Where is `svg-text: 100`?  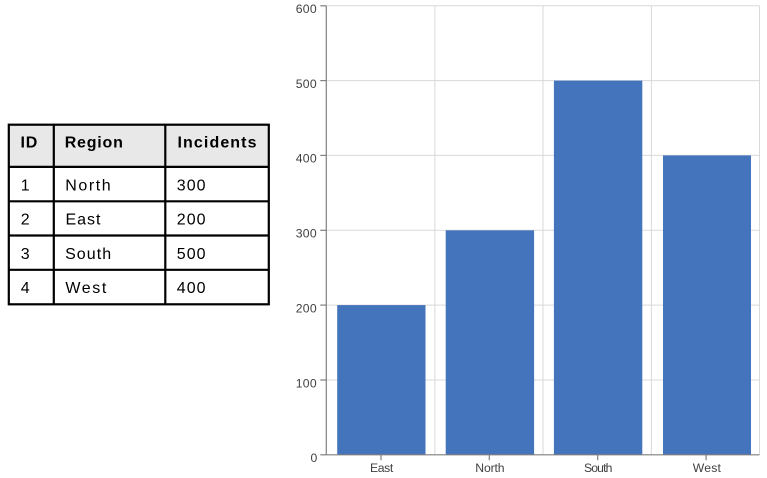 svg-text: 100 is located at coordinates (306, 383).